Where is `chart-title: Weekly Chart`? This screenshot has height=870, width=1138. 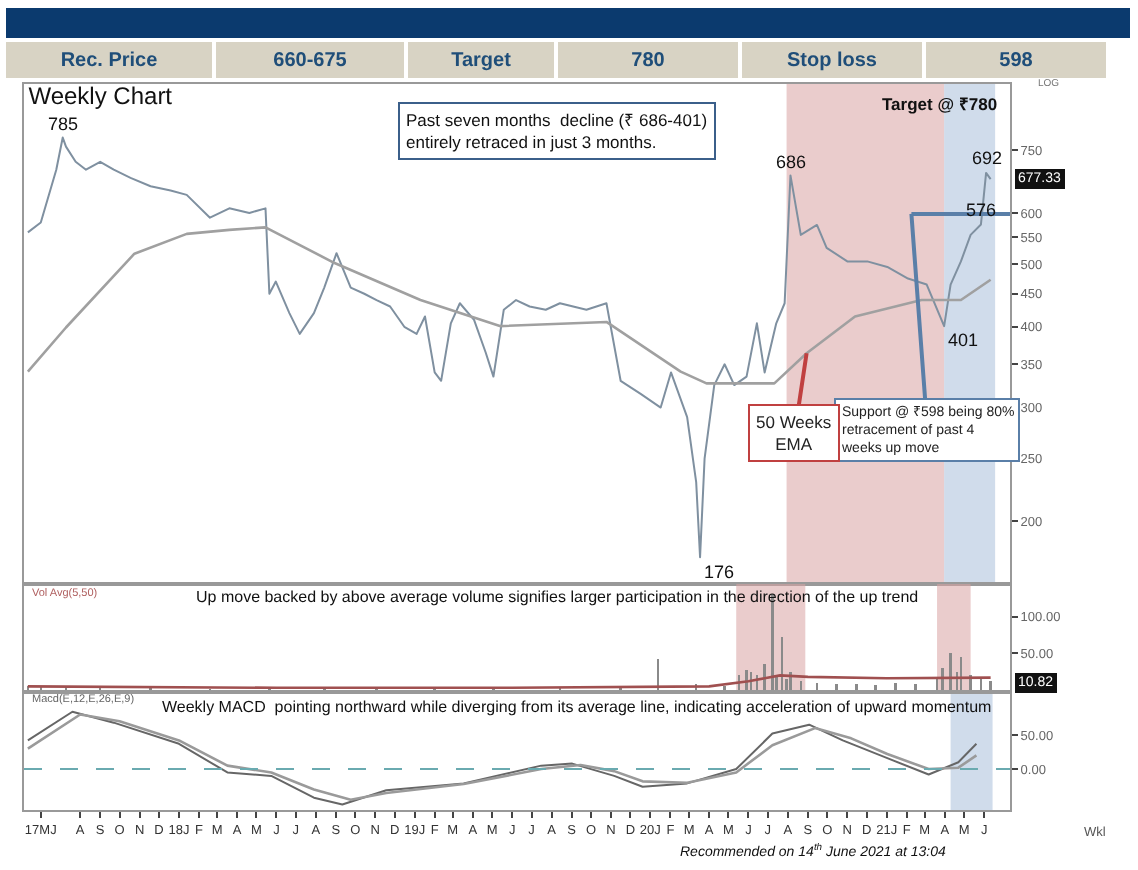
chart-title: Weekly Chart is located at coordinates (101, 96).